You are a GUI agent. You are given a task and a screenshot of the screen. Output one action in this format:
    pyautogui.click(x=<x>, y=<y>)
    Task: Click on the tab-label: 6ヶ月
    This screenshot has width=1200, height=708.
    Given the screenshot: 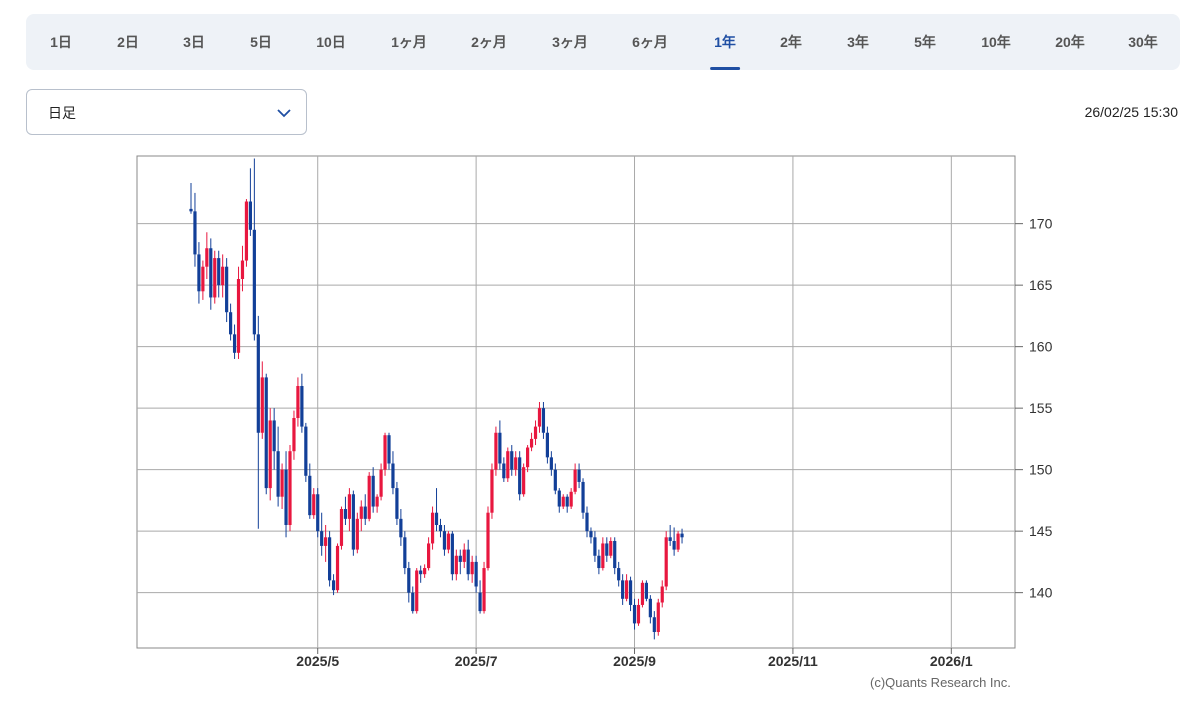 What is the action you would take?
    pyautogui.click(x=650, y=42)
    